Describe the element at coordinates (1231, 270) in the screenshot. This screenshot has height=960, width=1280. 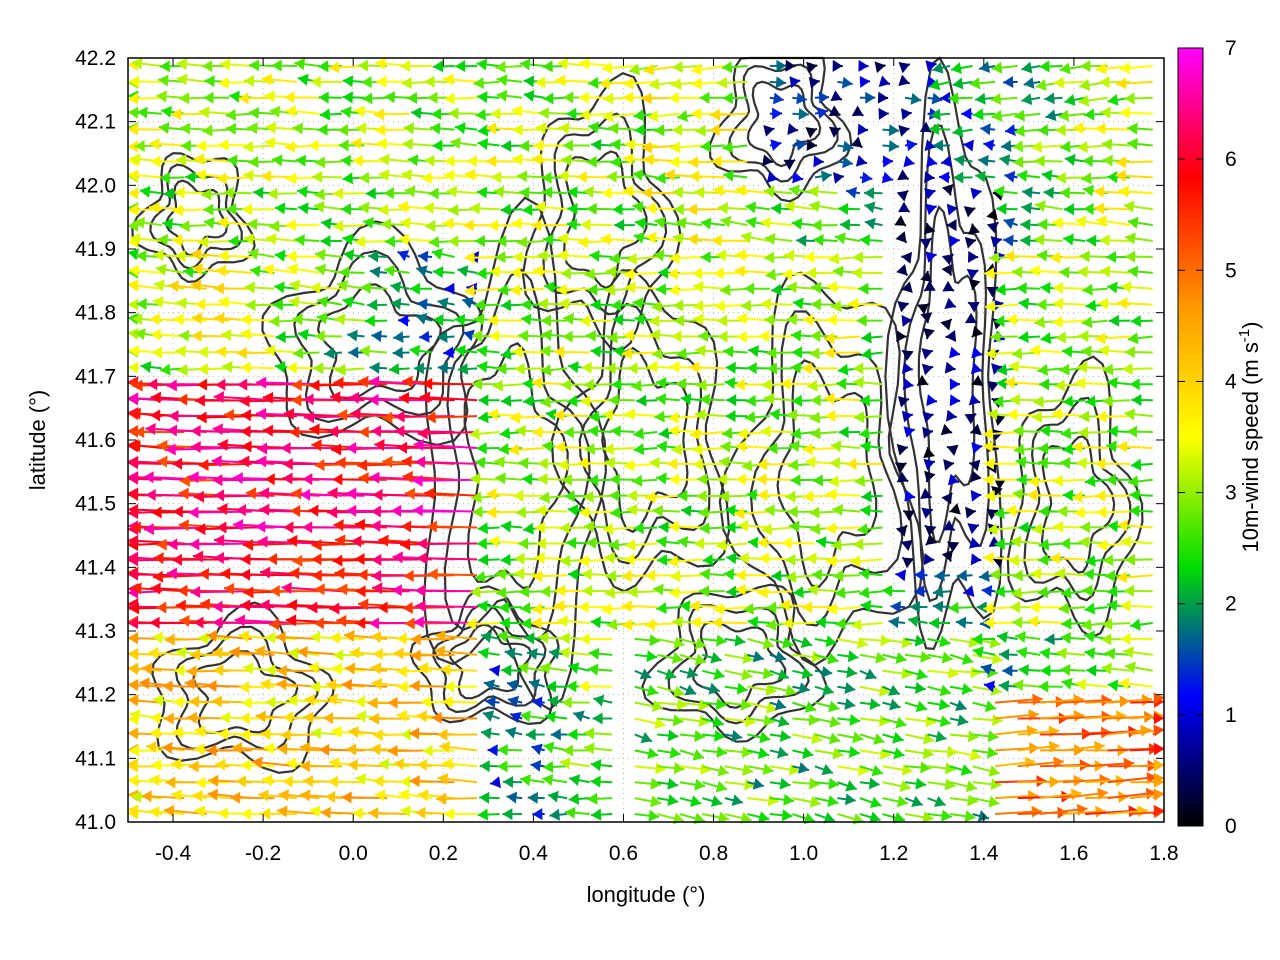
I see `colorbar-tick-label: 5` at that location.